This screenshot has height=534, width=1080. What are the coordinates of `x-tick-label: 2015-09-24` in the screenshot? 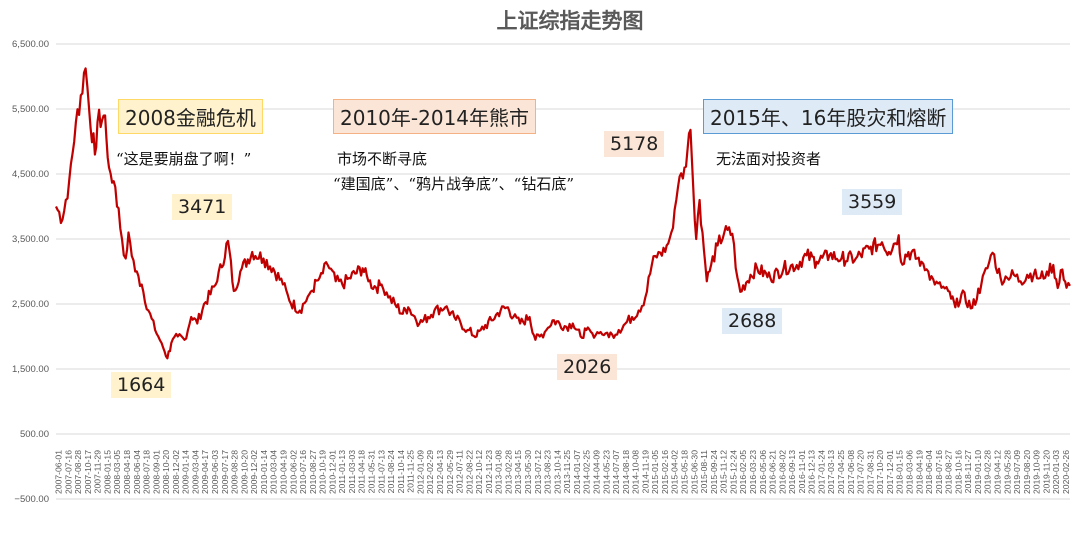 It's located at (714, 472).